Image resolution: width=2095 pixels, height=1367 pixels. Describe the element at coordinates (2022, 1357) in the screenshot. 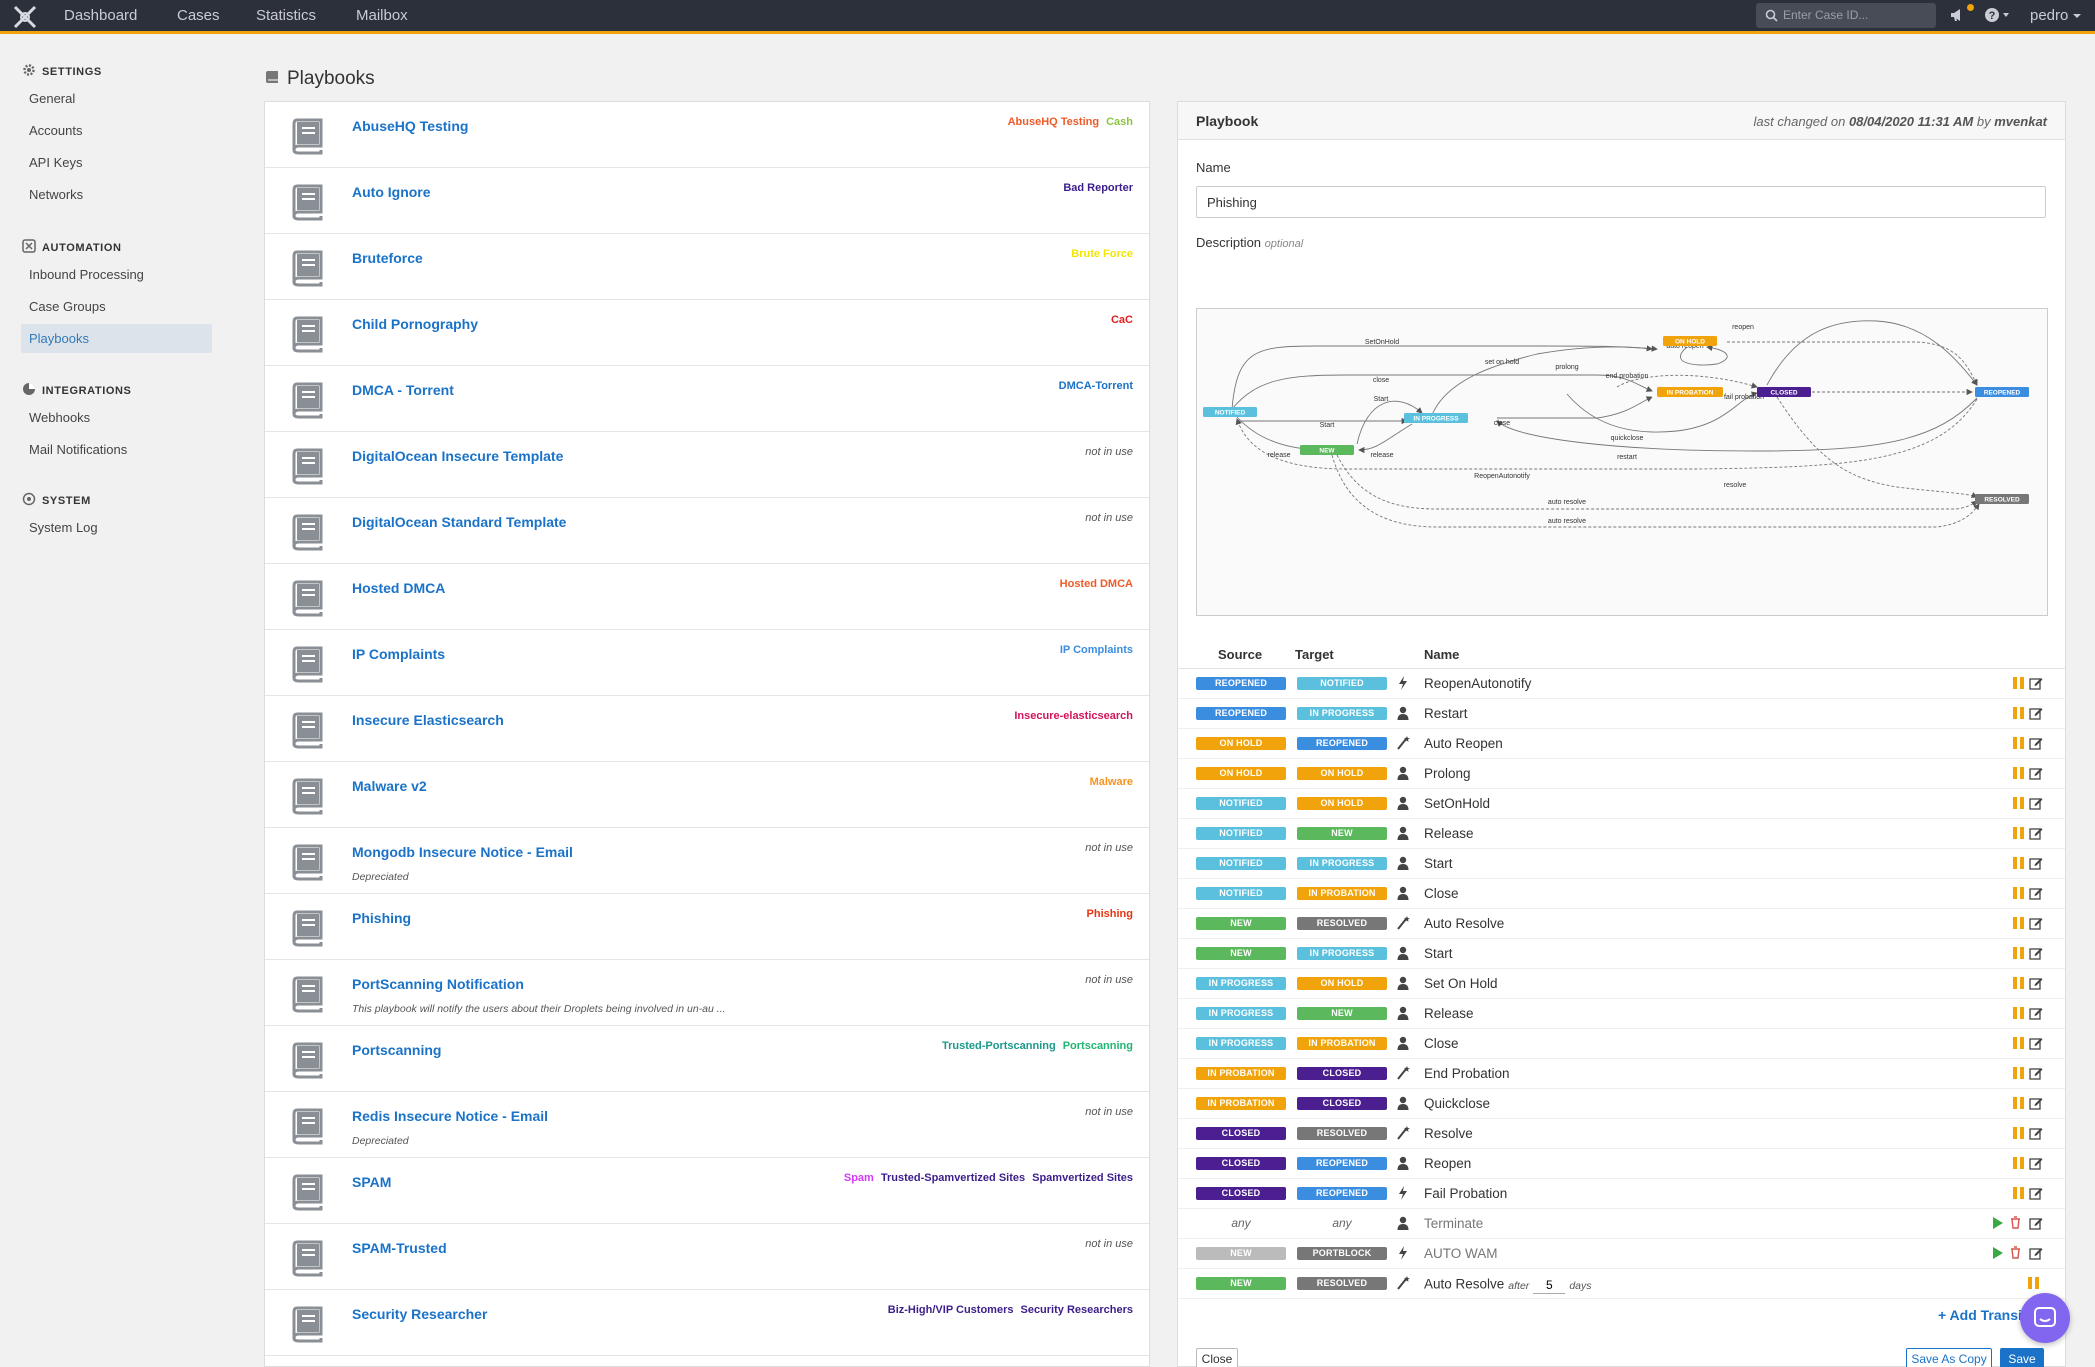

I see `save-button: Save` at that location.